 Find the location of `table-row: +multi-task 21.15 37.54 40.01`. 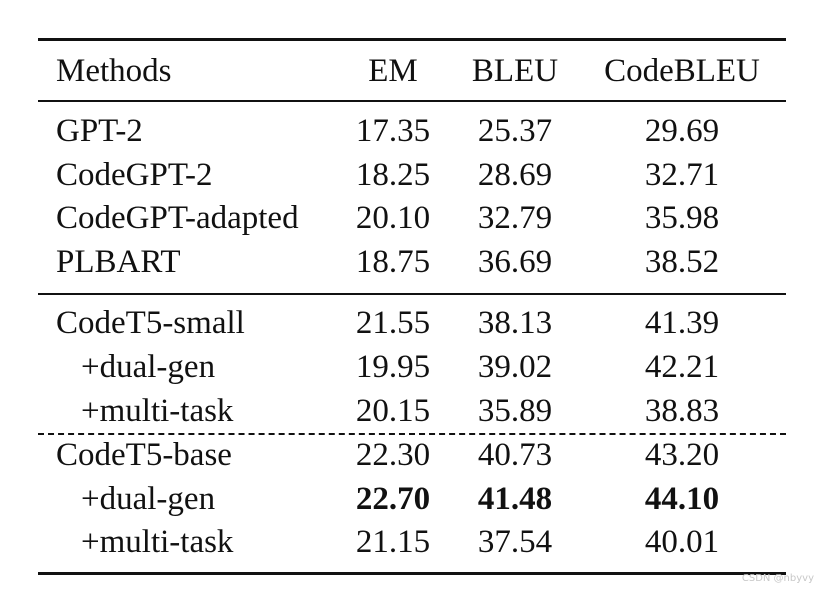

table-row: +multi-task 21.15 37.54 40.01 is located at coordinates (414, 542).